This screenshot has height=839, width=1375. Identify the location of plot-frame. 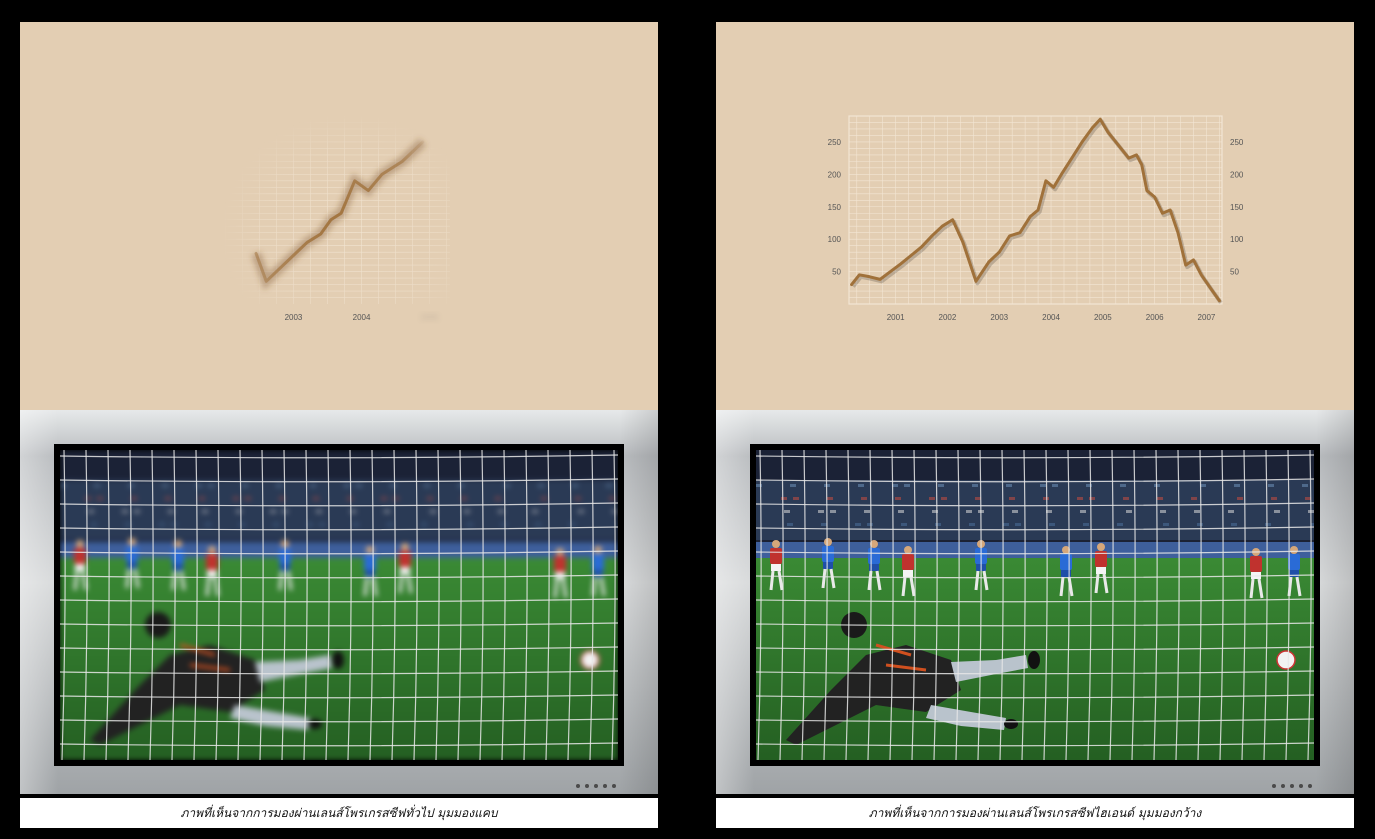
(1035, 210).